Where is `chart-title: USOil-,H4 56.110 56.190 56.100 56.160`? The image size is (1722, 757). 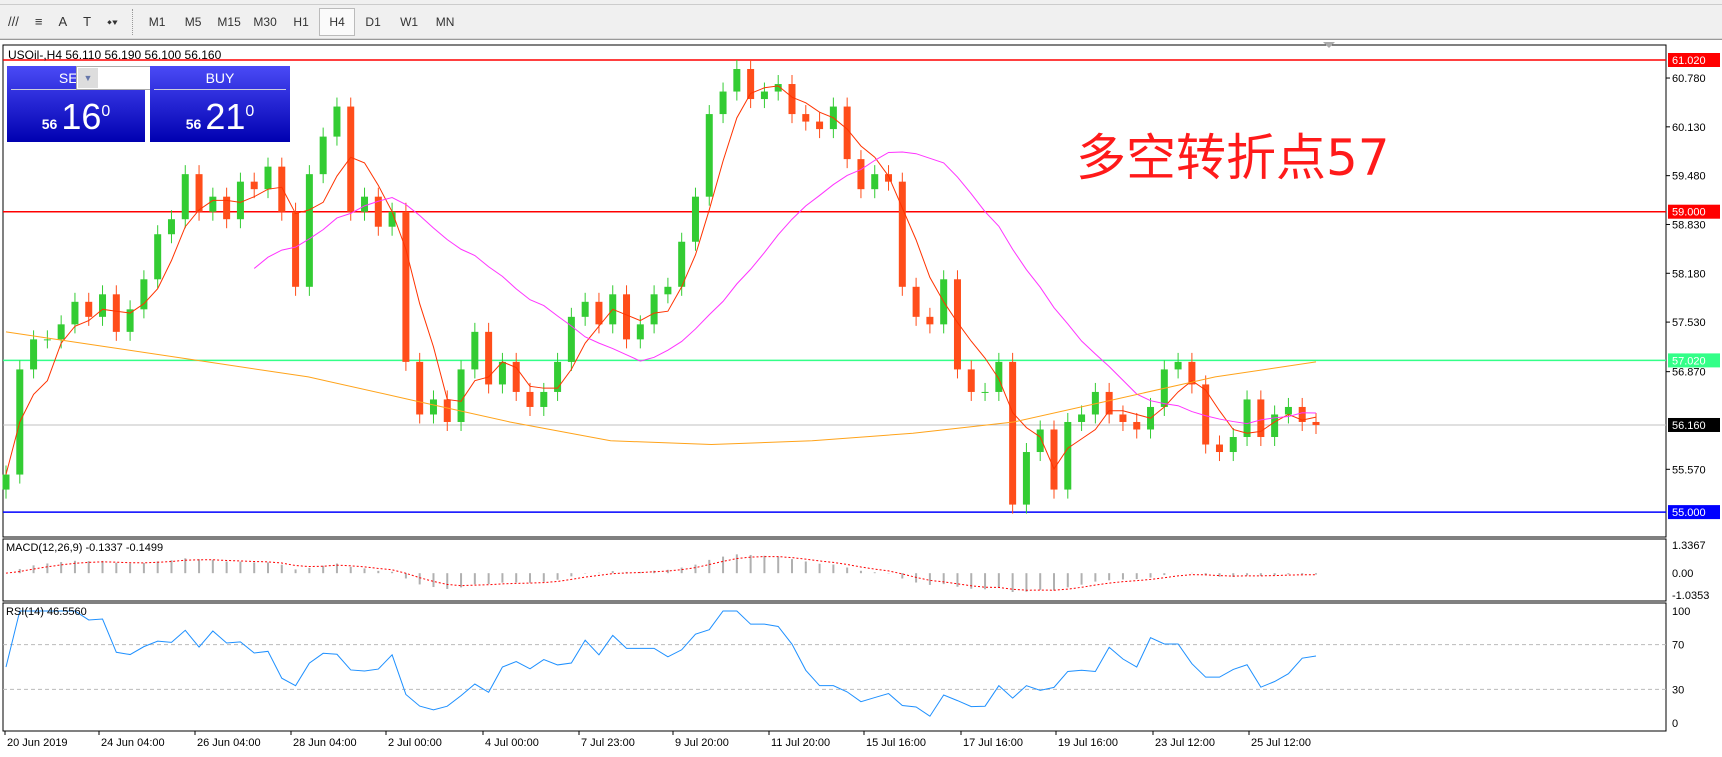
chart-title: USOil-,H4 56.110 56.190 56.100 56.160 is located at coordinates (115, 55).